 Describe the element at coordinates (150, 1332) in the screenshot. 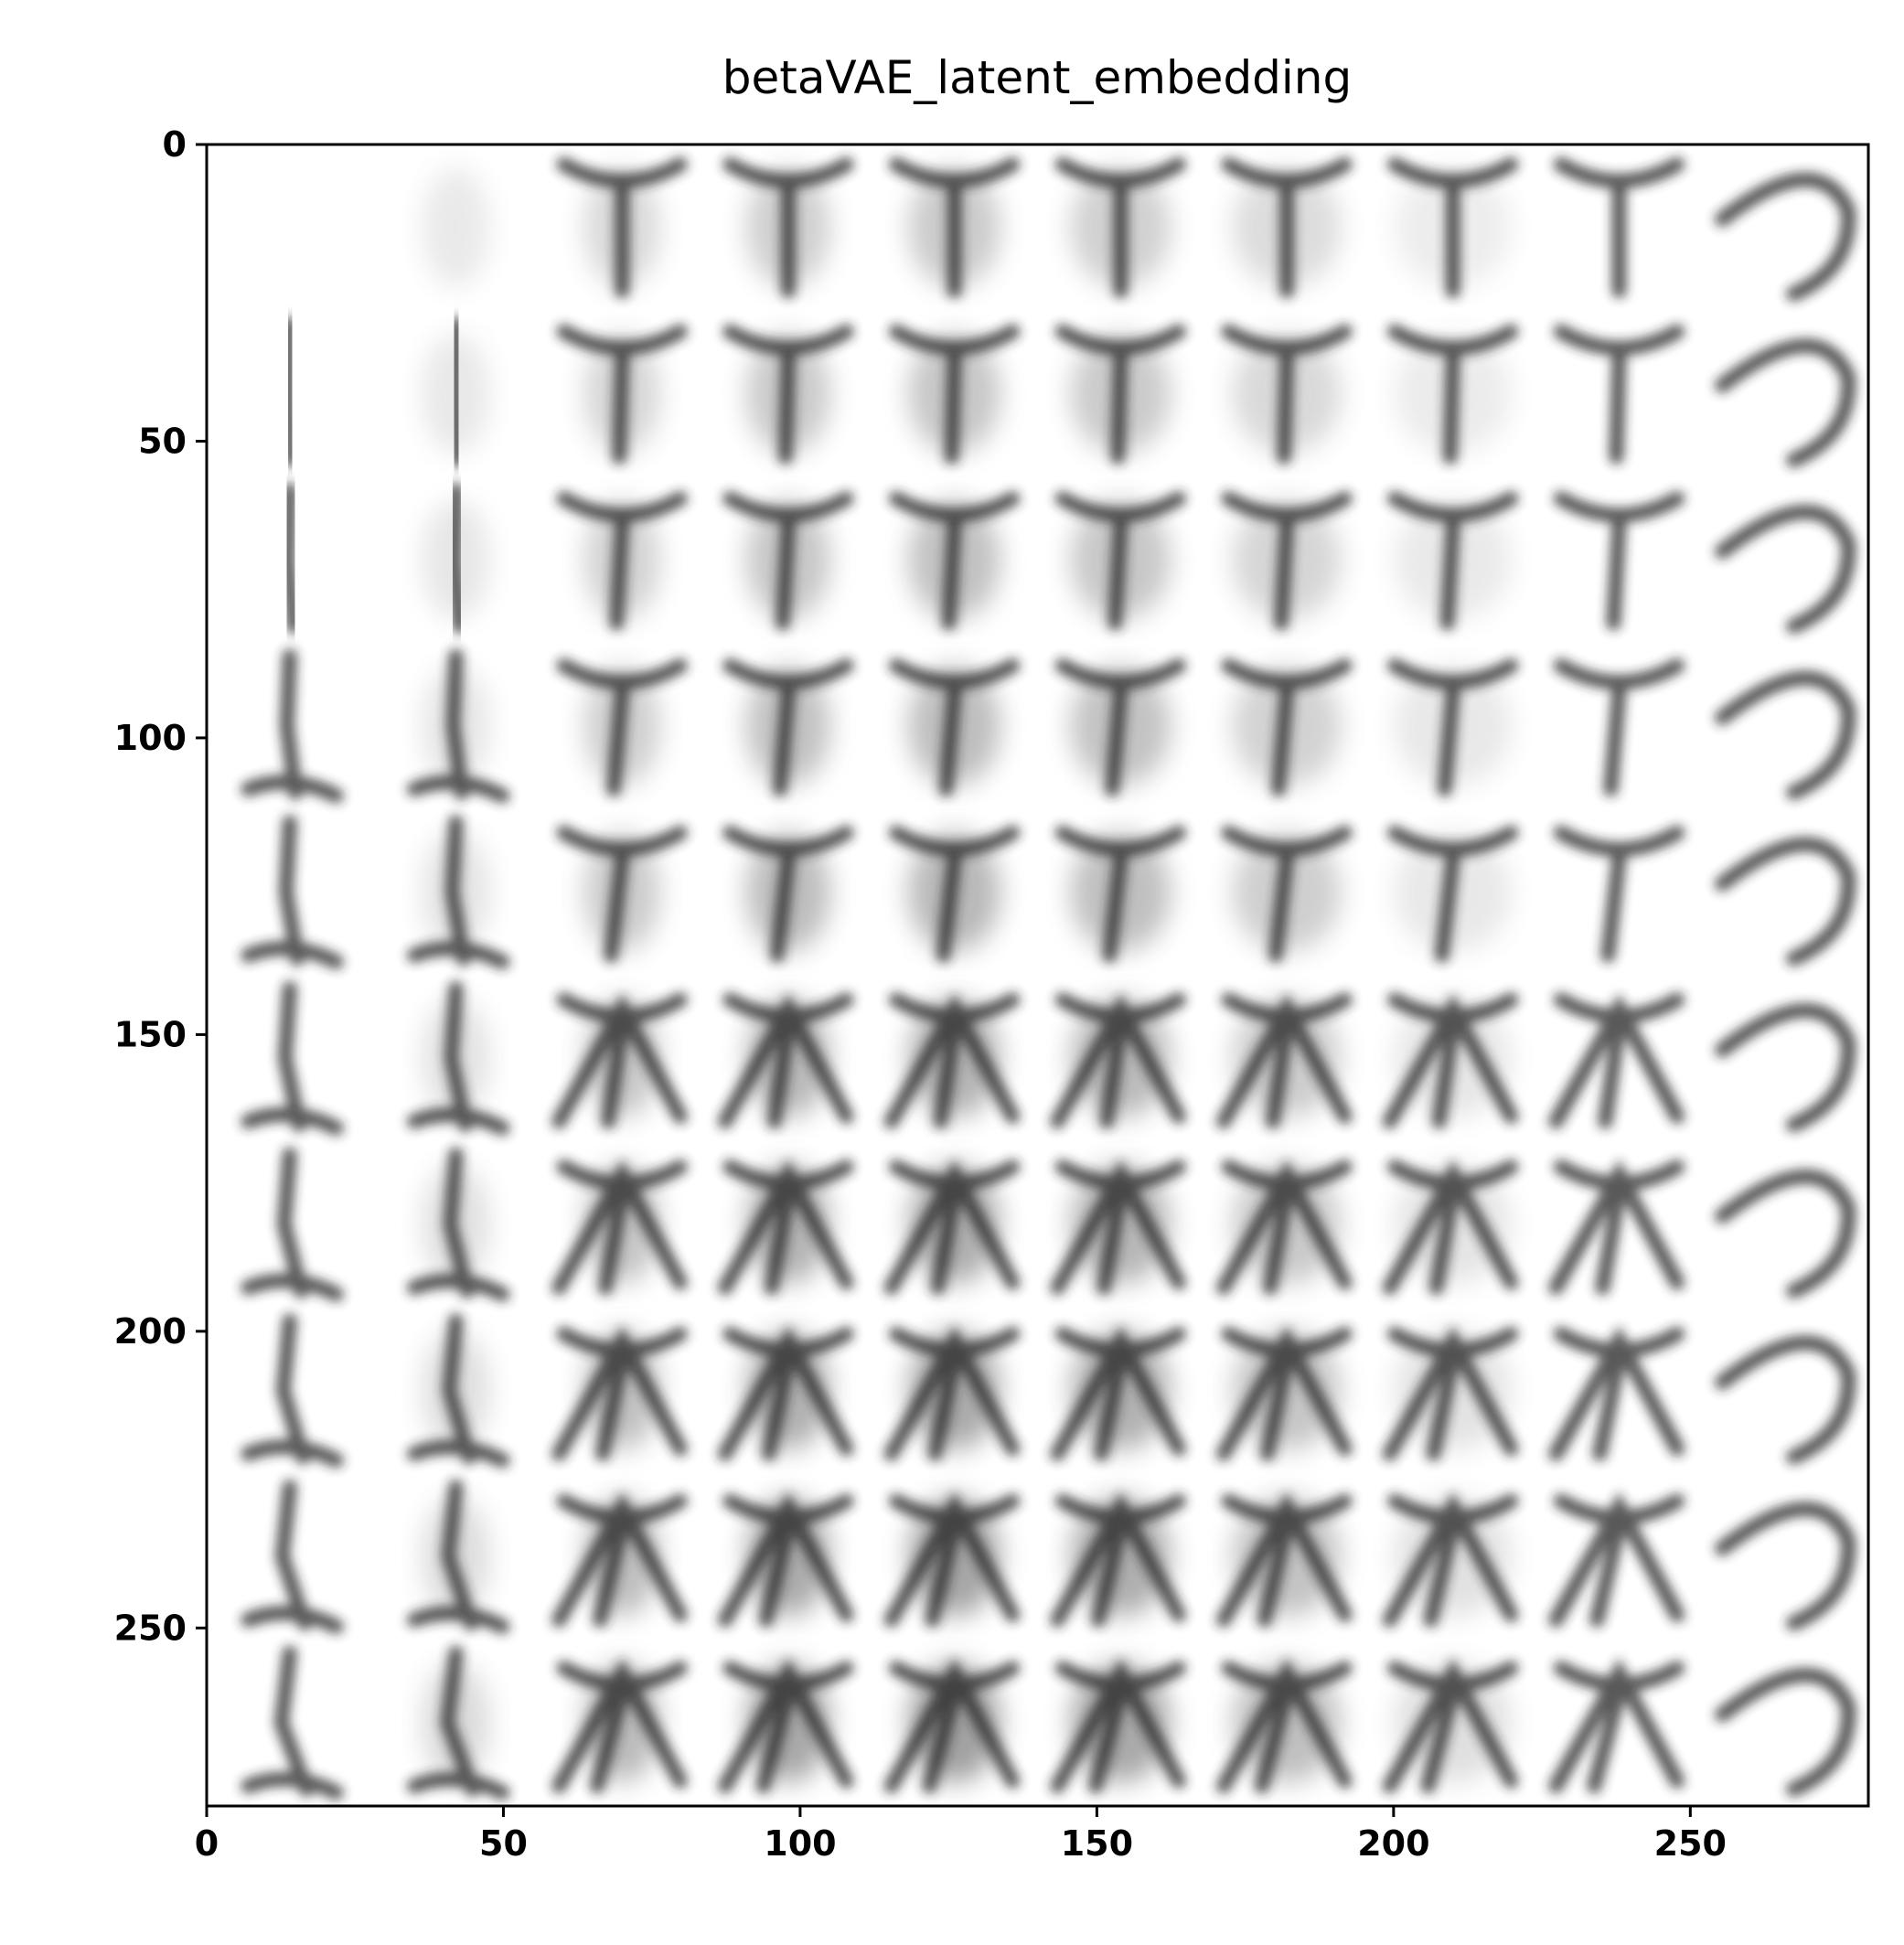

I see `y-tick-label: 200` at that location.